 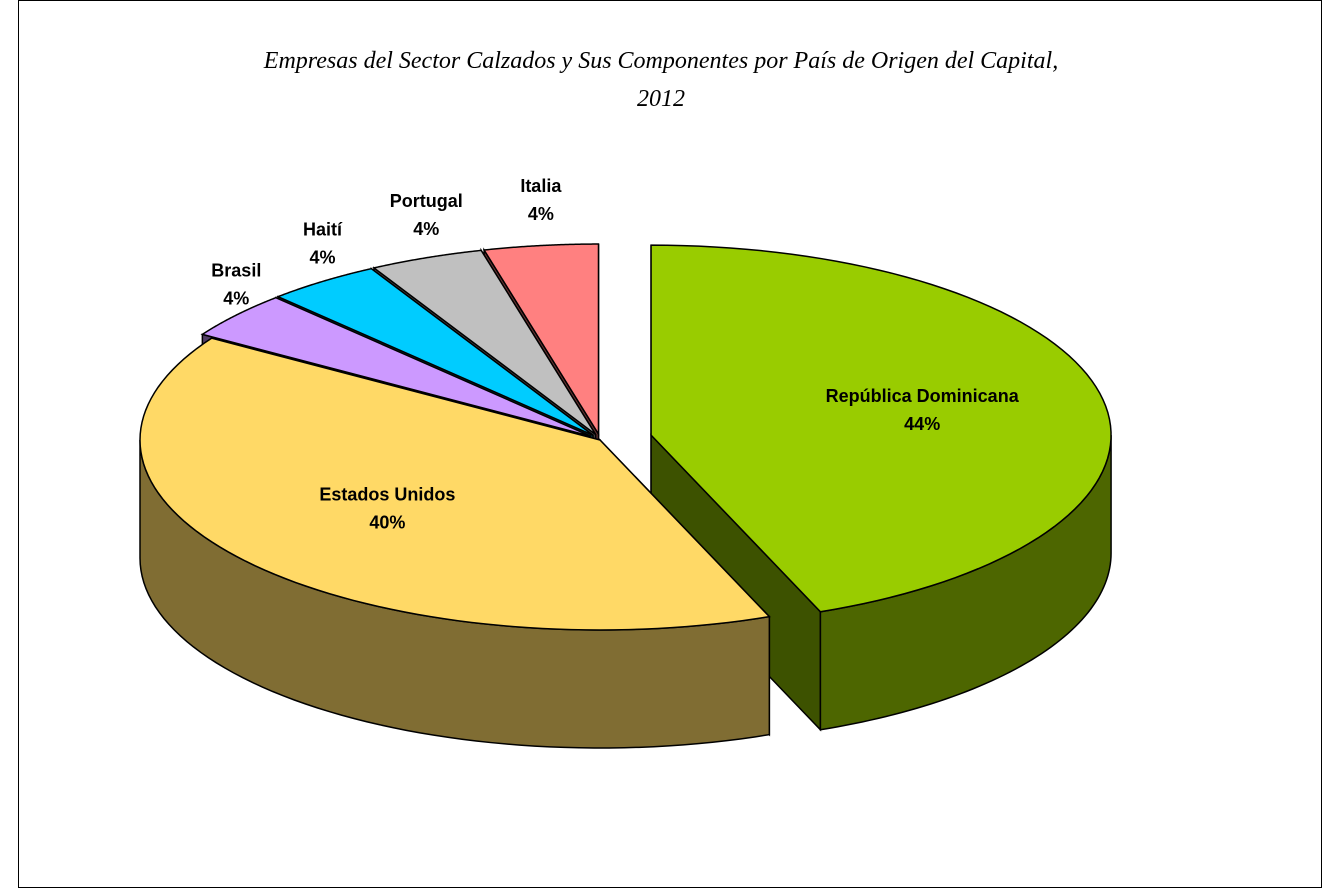 I want to click on value-label: 44%, so click(x=922, y=424).